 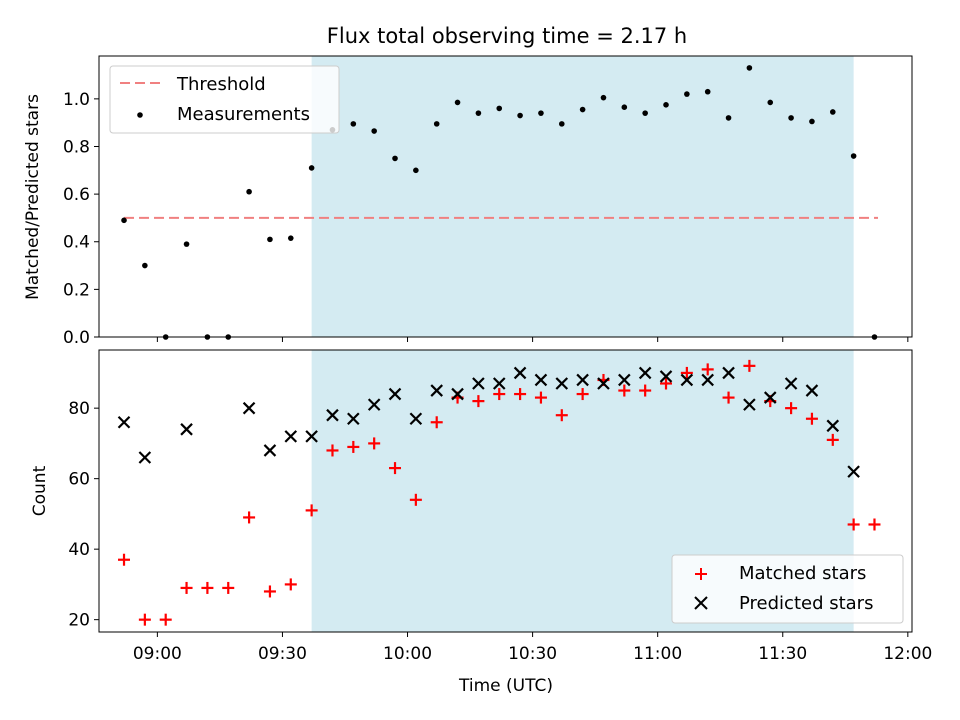 What do you see at coordinates (657, 654) in the screenshot?
I see `x-tick-label: 11:00` at bounding box center [657, 654].